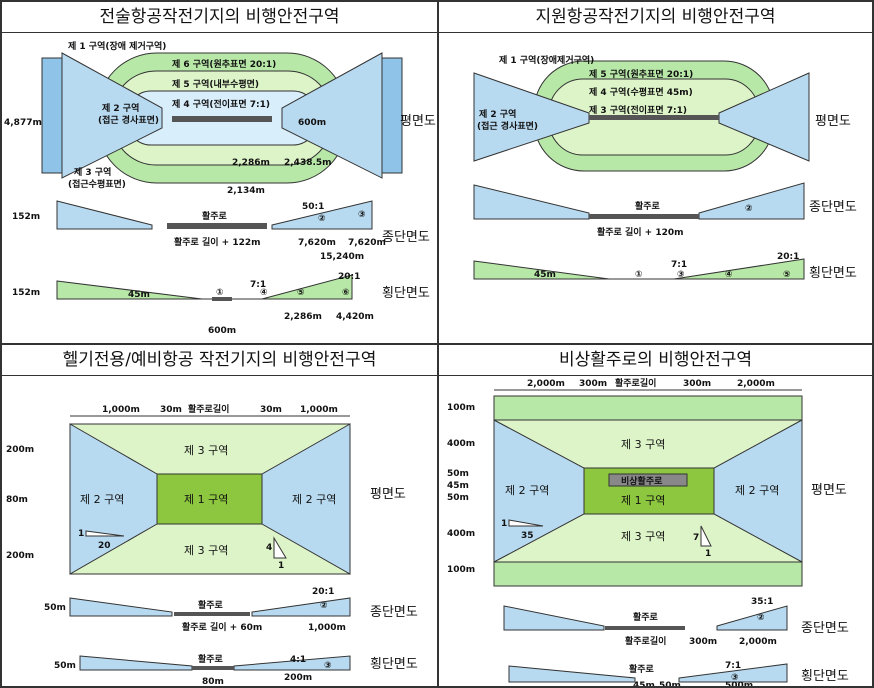 This screenshot has width=874, height=688. What do you see at coordinates (645, 628) in the screenshot?
I see `long-runway` at bounding box center [645, 628].